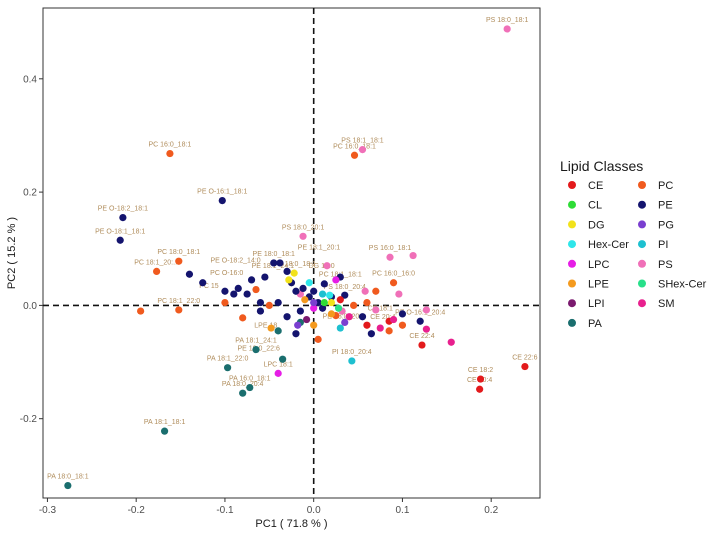 Image resolution: width=713 pixels, height=537 pixels. What do you see at coordinates (598, 285) in the screenshot?
I see `legend-entry-label: LPE` at bounding box center [598, 285].